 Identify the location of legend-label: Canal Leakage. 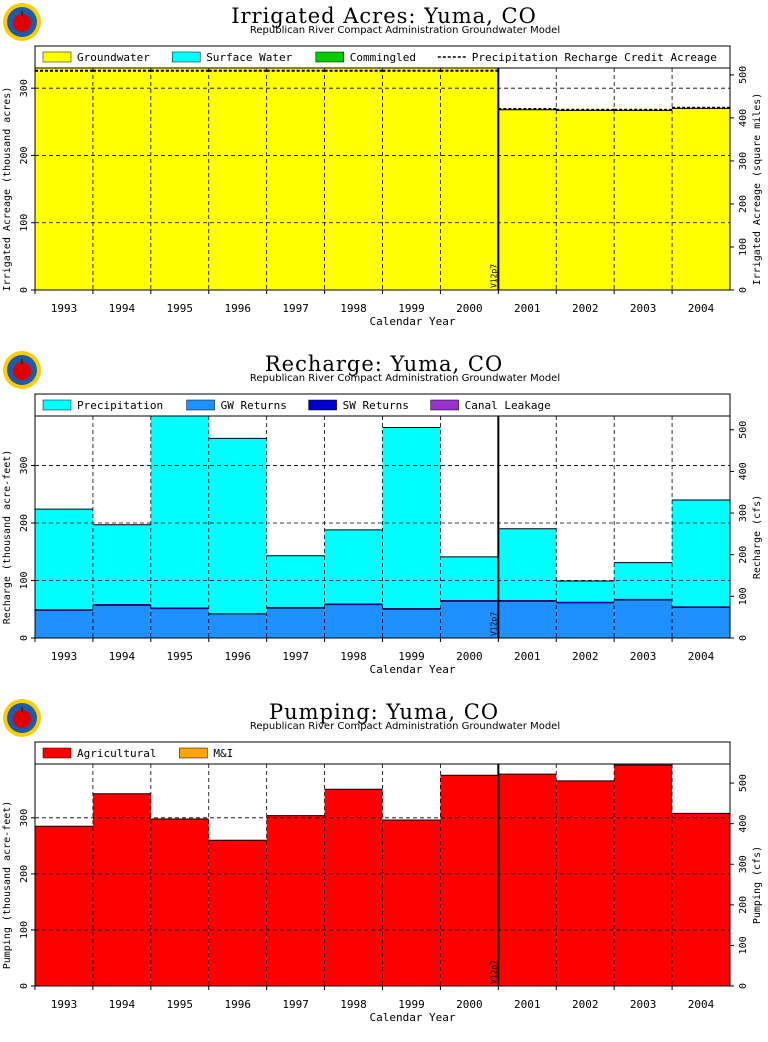
(508, 405).